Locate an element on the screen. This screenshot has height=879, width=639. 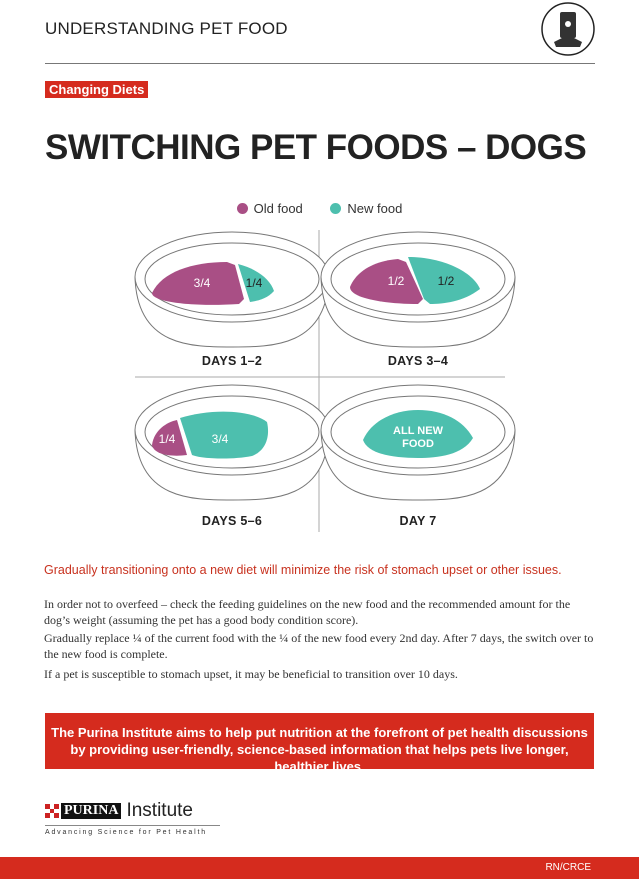
footer-bar is located at coordinates (319, 868).